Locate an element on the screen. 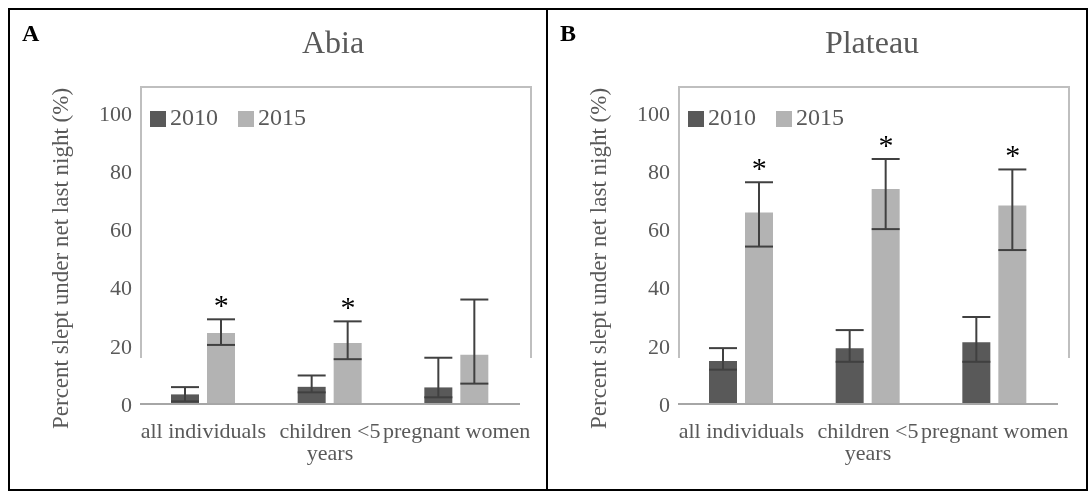  text: B is located at coordinates (568, 33).